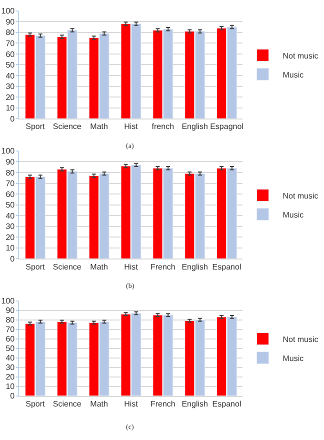  Describe the element at coordinates (227, 127) in the screenshot. I see `x-tick-label: Espagnol` at that location.